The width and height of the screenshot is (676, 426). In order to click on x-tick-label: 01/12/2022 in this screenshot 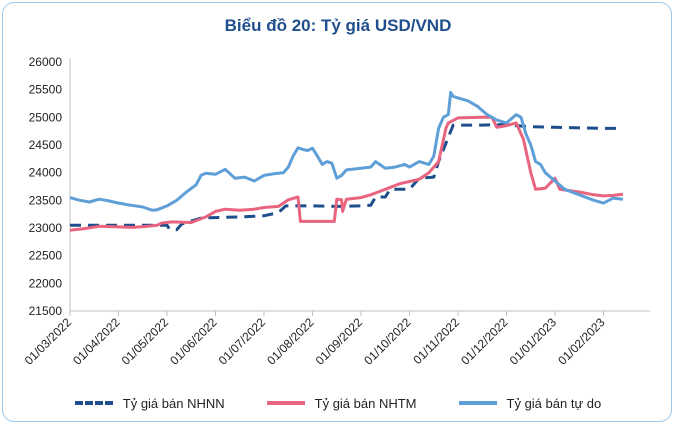, I will do `click(484, 341)`.